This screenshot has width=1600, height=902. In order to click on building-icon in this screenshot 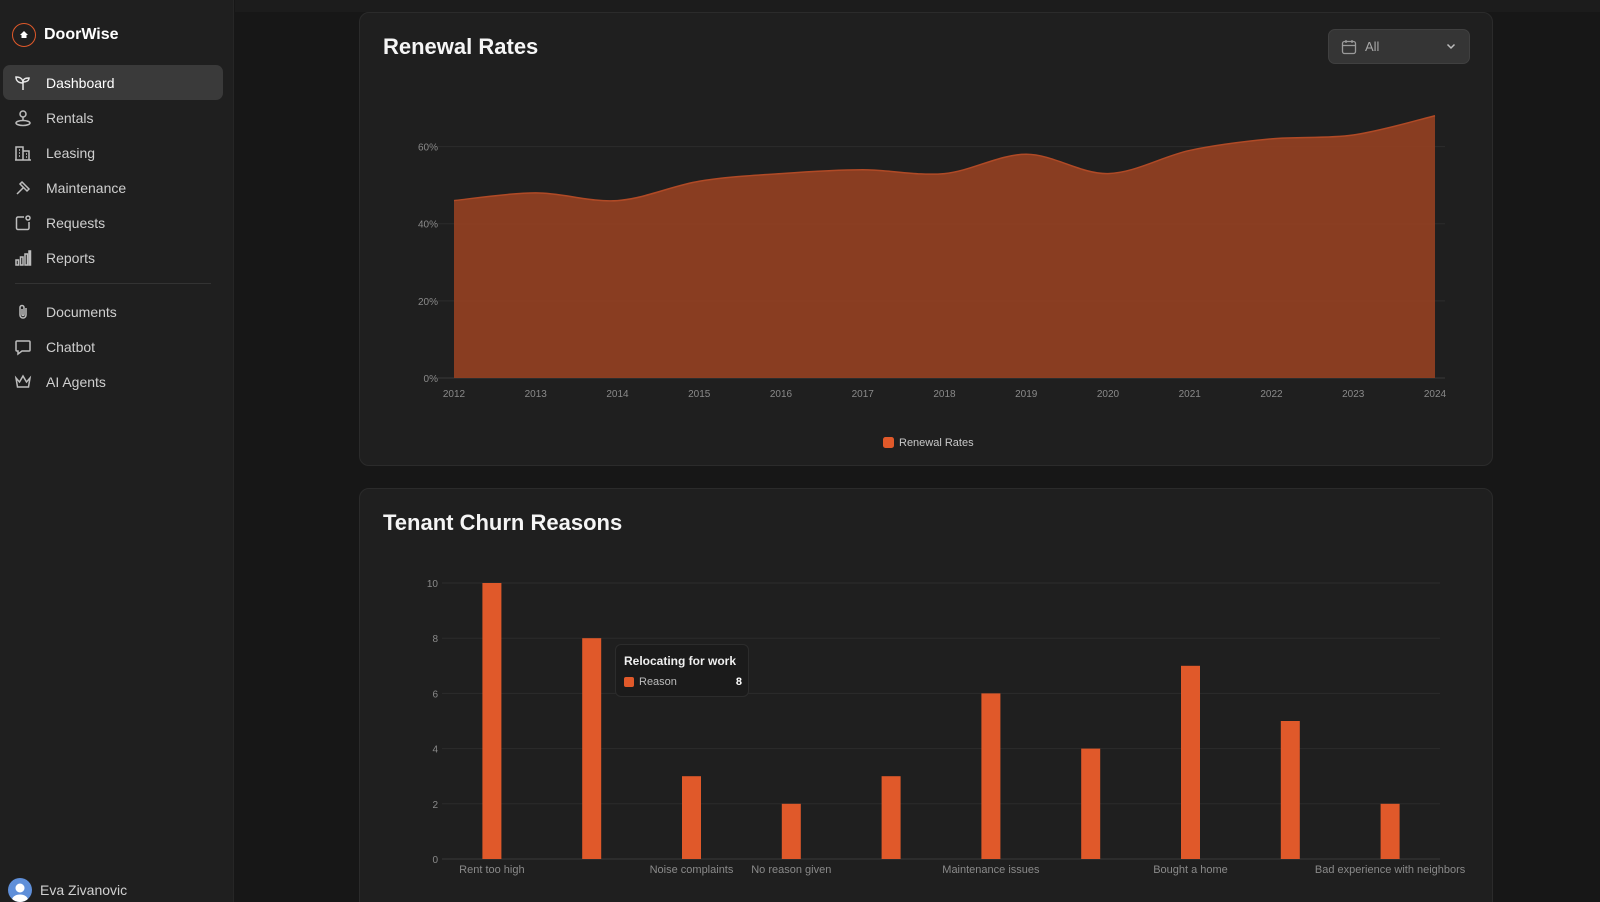, I will do `click(23, 153)`.